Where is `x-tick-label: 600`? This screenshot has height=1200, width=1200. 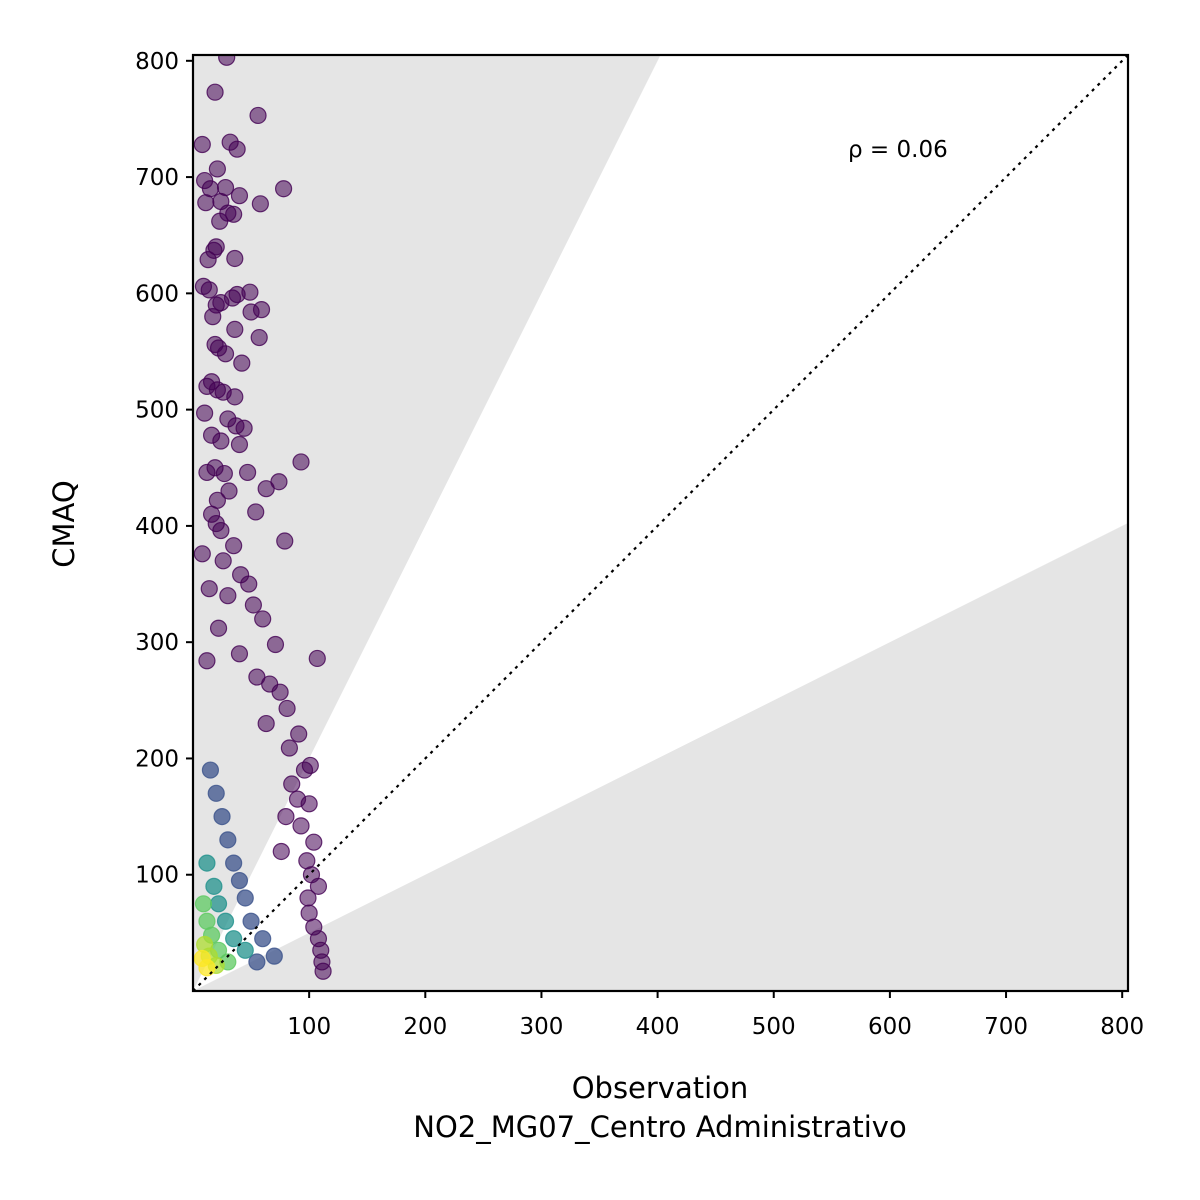 x-tick-label: 600 is located at coordinates (890, 1027).